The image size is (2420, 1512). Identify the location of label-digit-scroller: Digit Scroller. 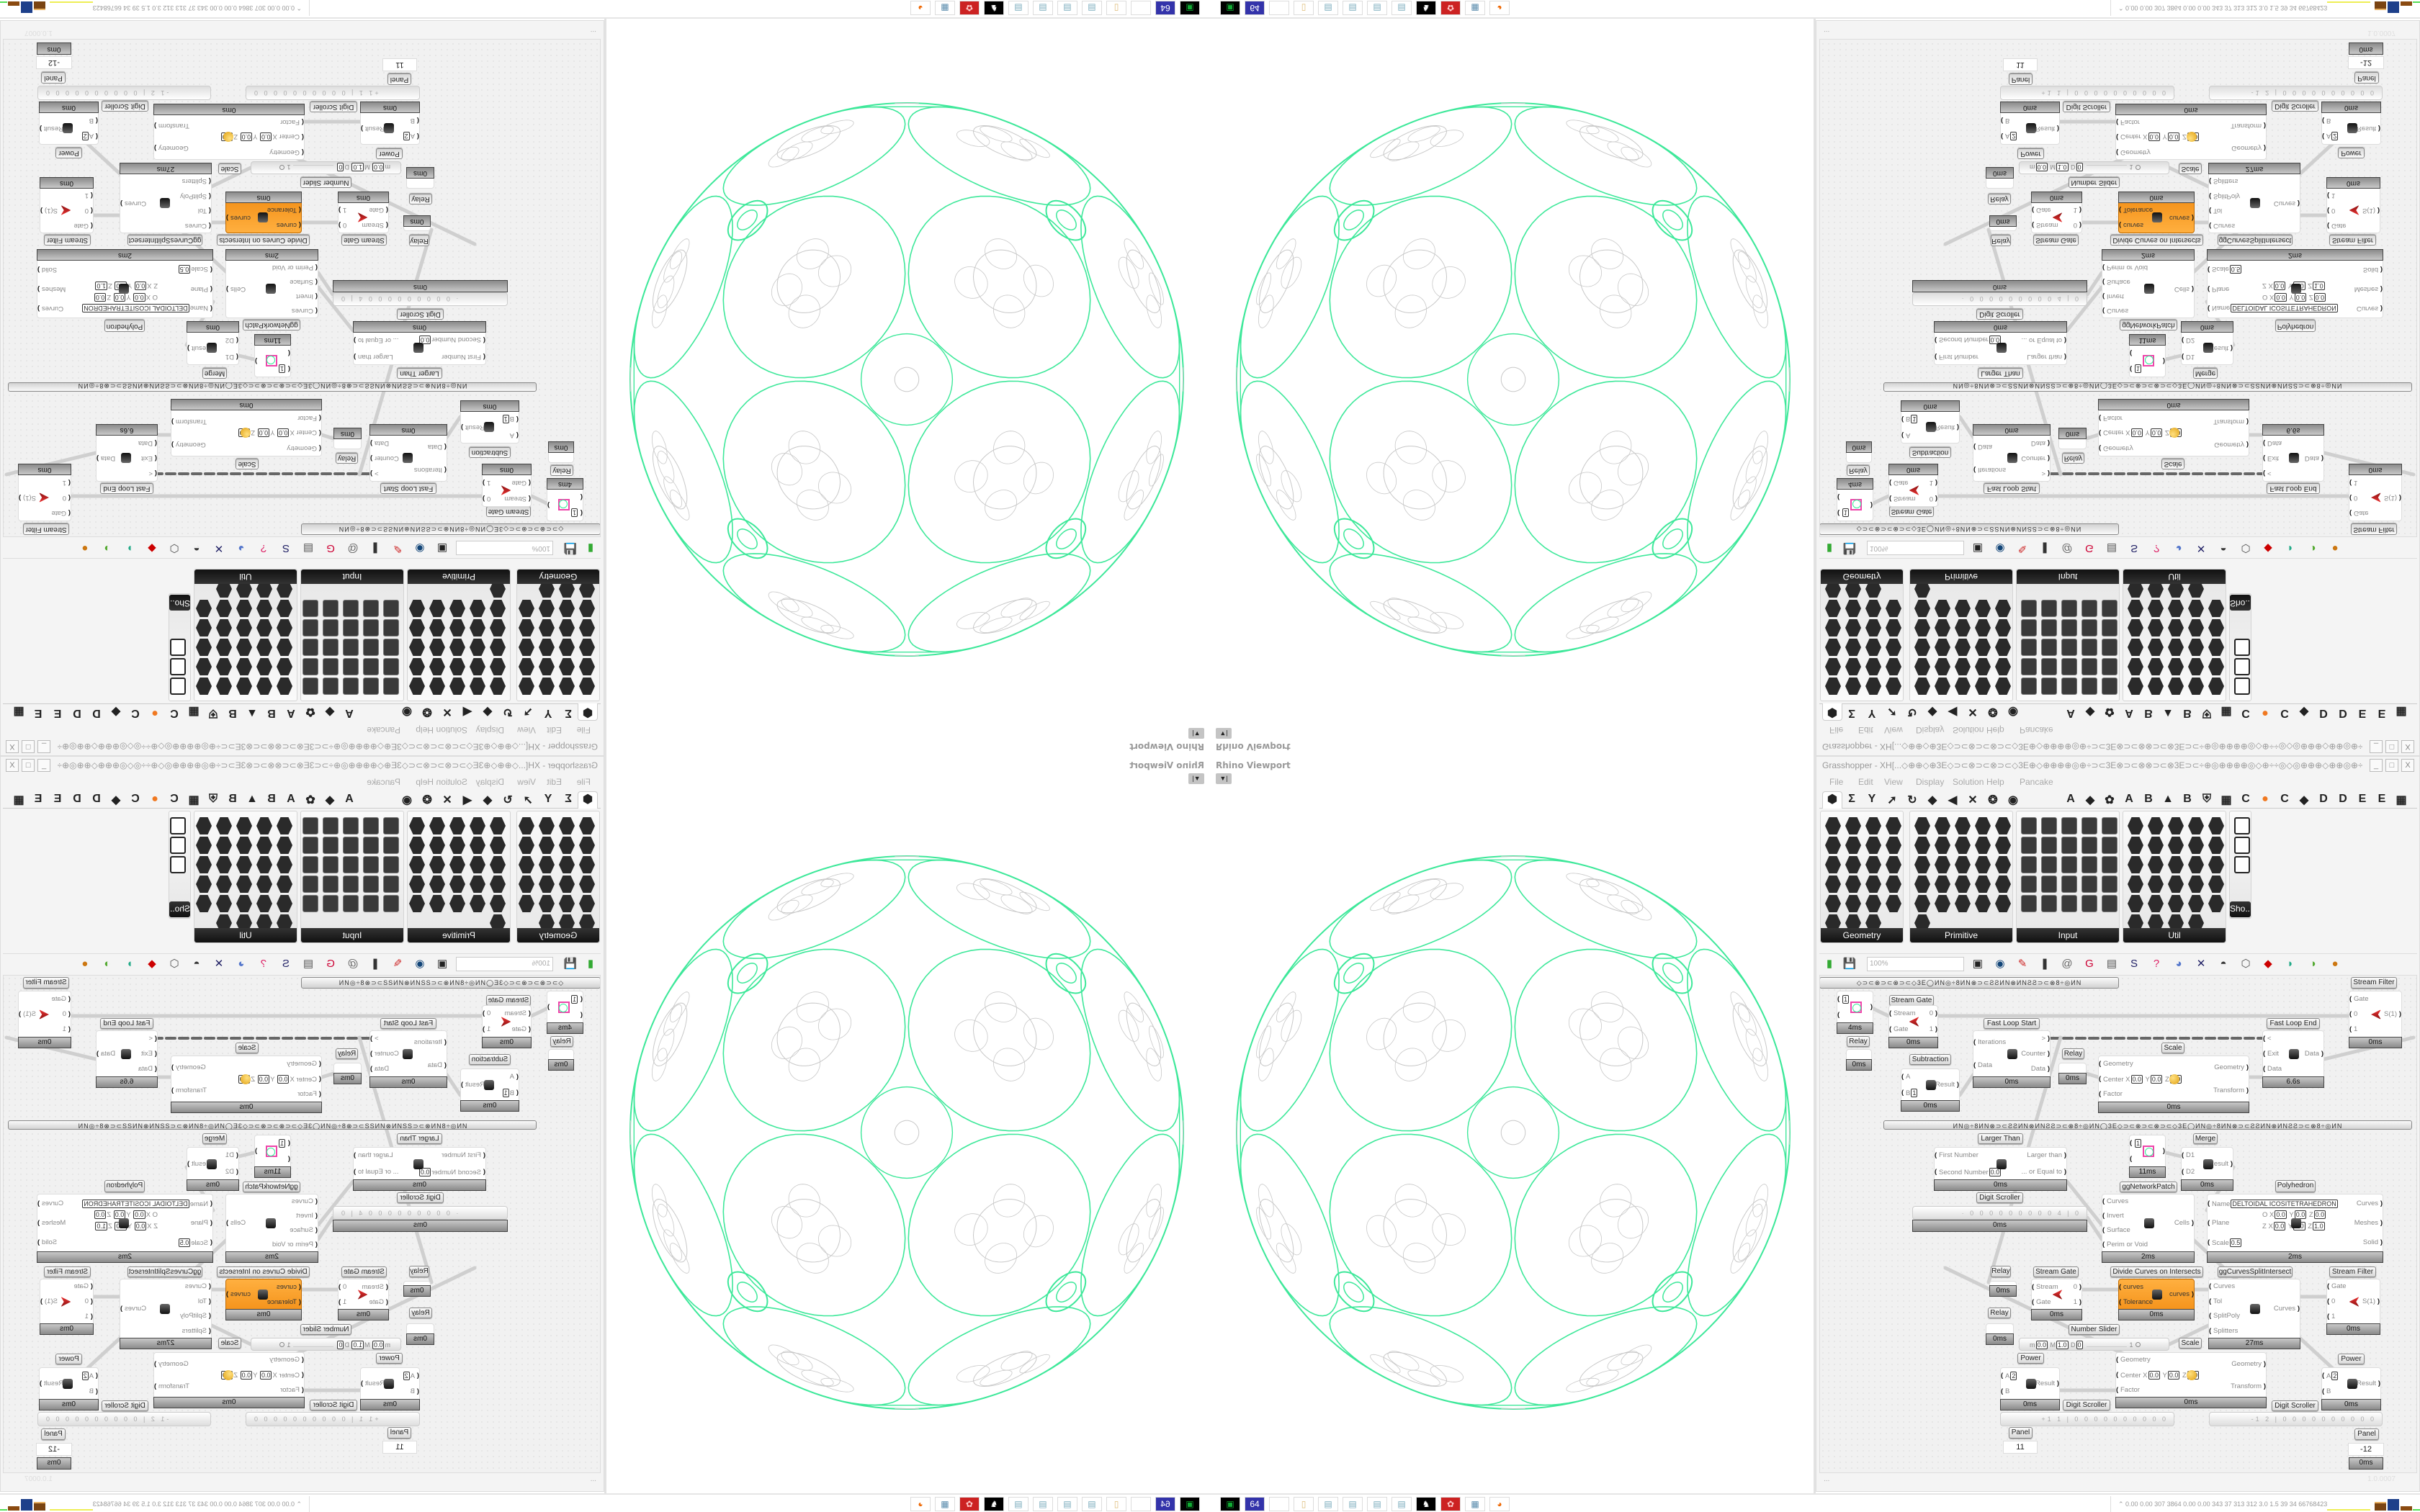
(125, 106).